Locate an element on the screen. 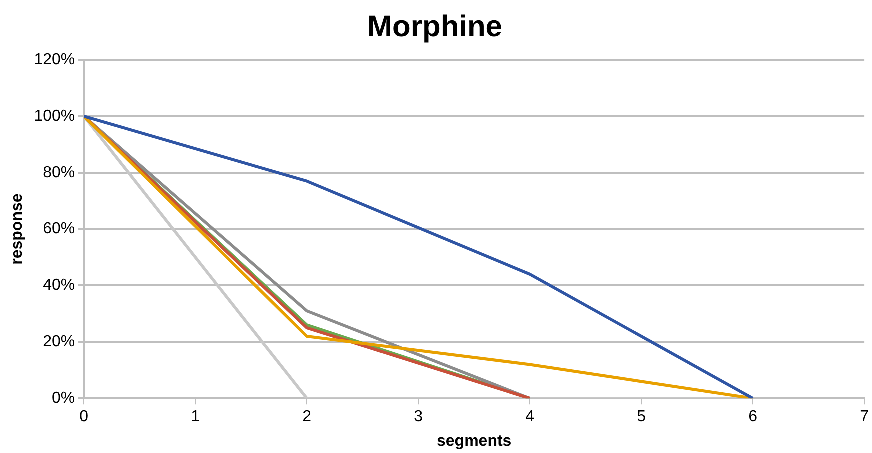 The width and height of the screenshot is (872, 453). y-tick-label: 0% is located at coordinates (64, 399).